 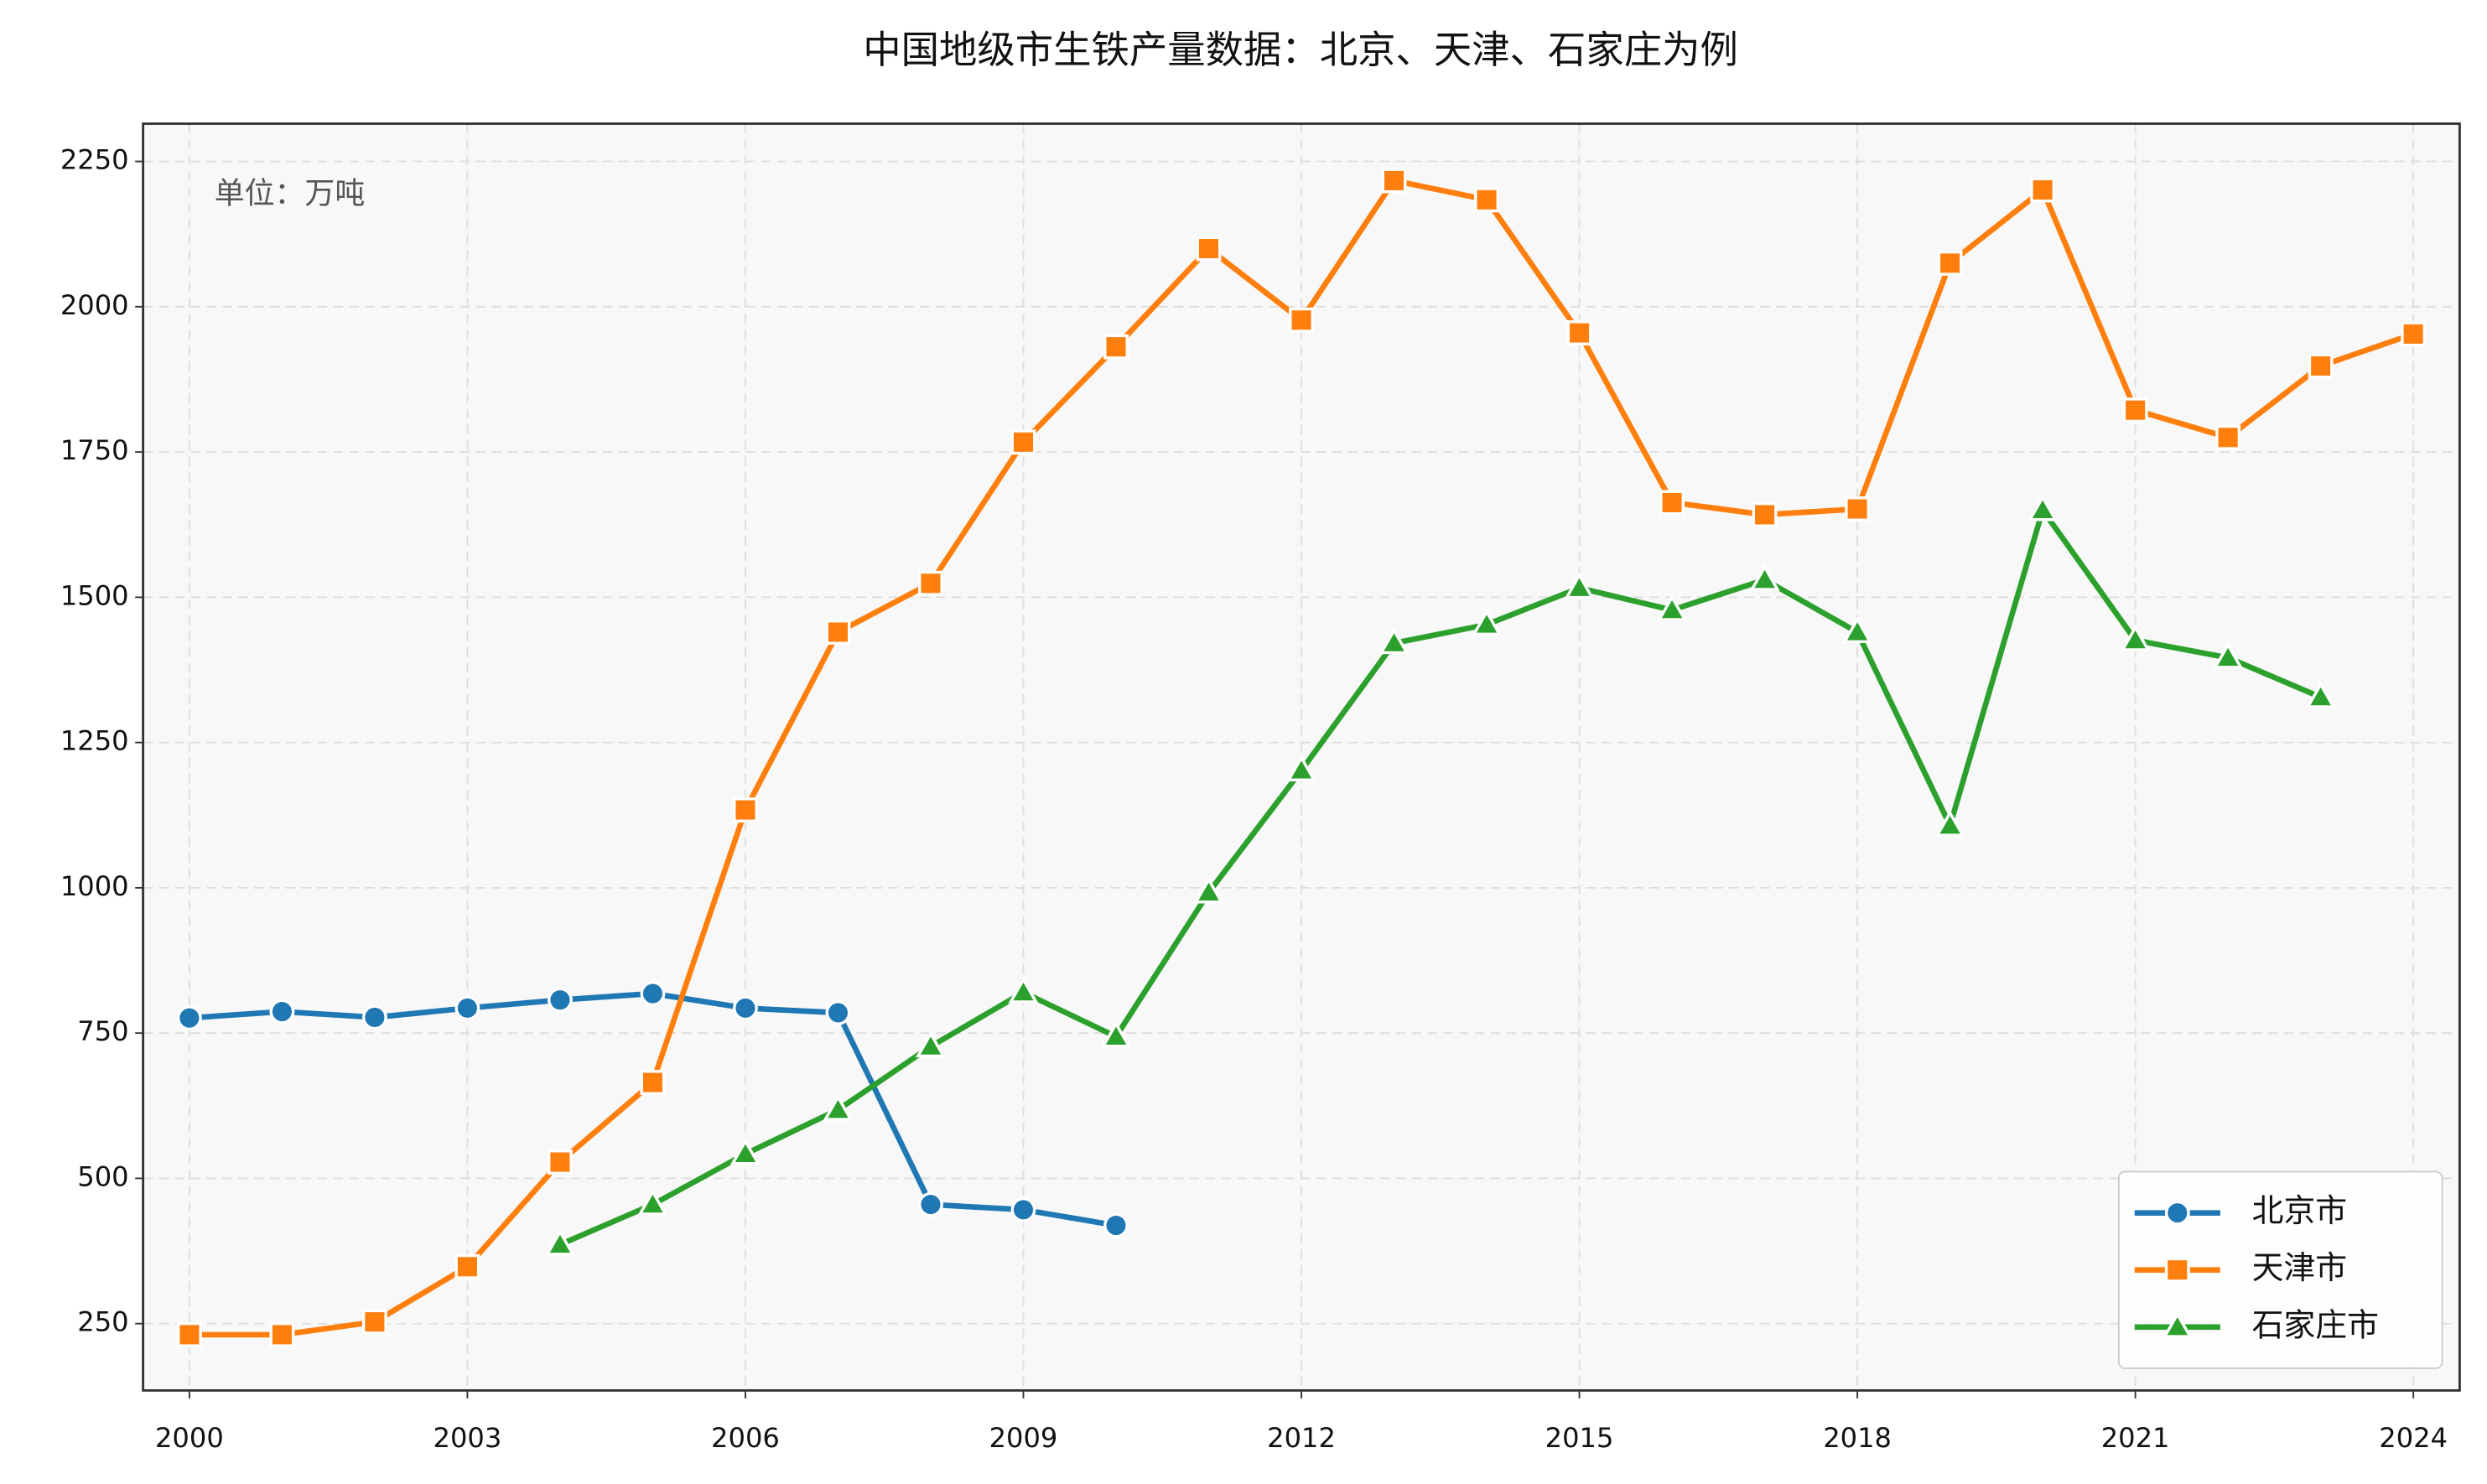 I want to click on y-tick-label: 2250, so click(x=94, y=160).